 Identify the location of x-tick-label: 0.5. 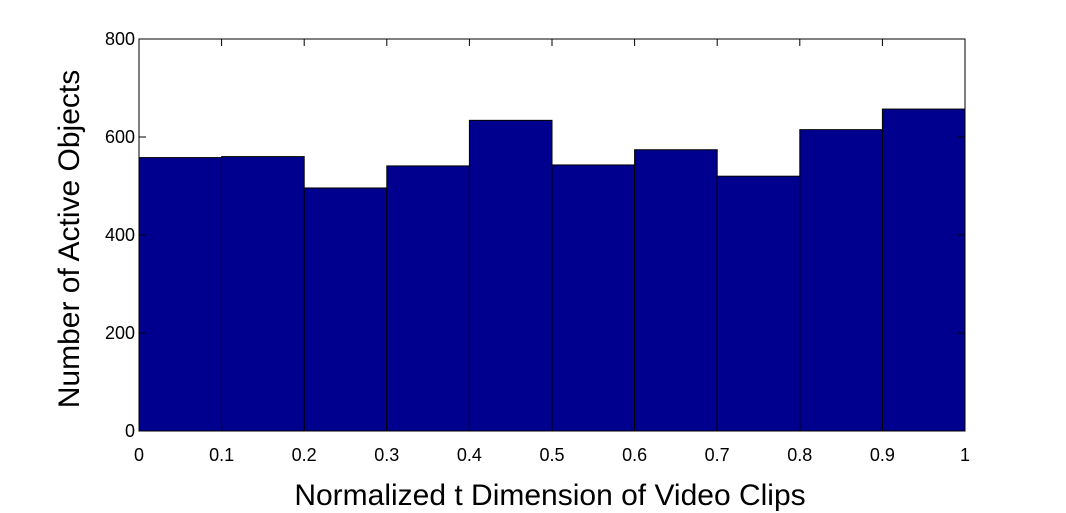
(551, 455).